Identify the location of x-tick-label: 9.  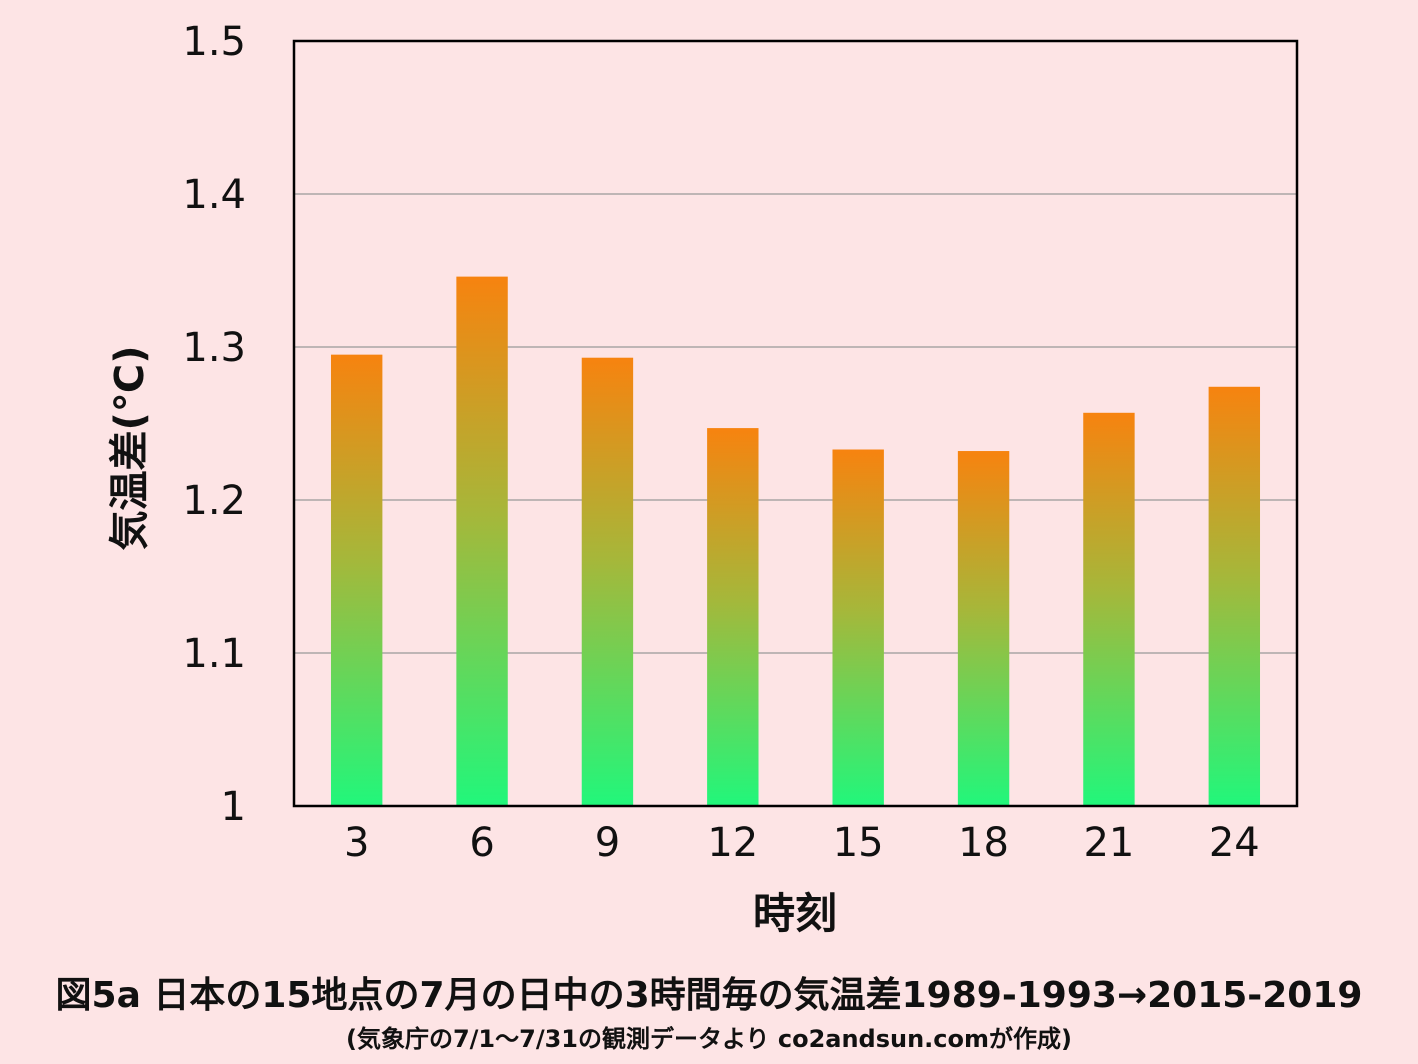
(607, 843).